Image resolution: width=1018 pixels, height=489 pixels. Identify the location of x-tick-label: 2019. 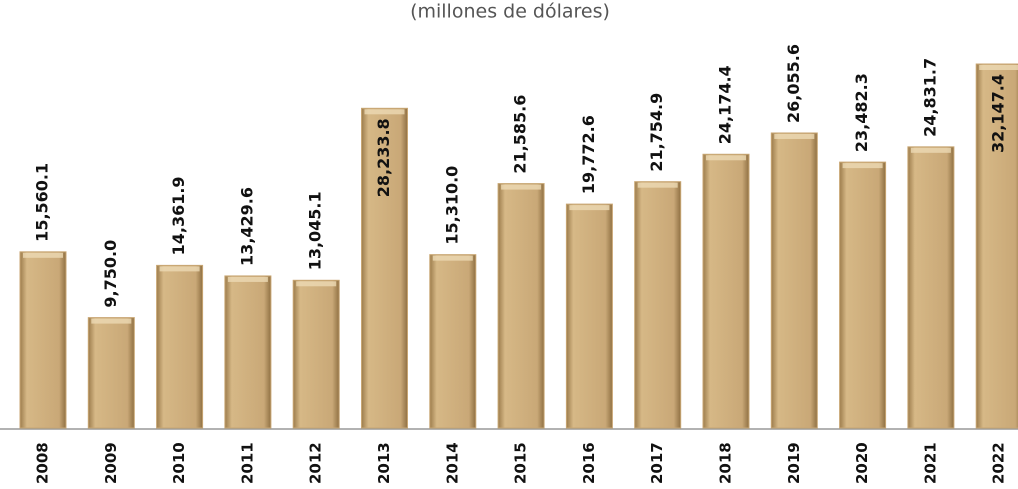
(794, 463).